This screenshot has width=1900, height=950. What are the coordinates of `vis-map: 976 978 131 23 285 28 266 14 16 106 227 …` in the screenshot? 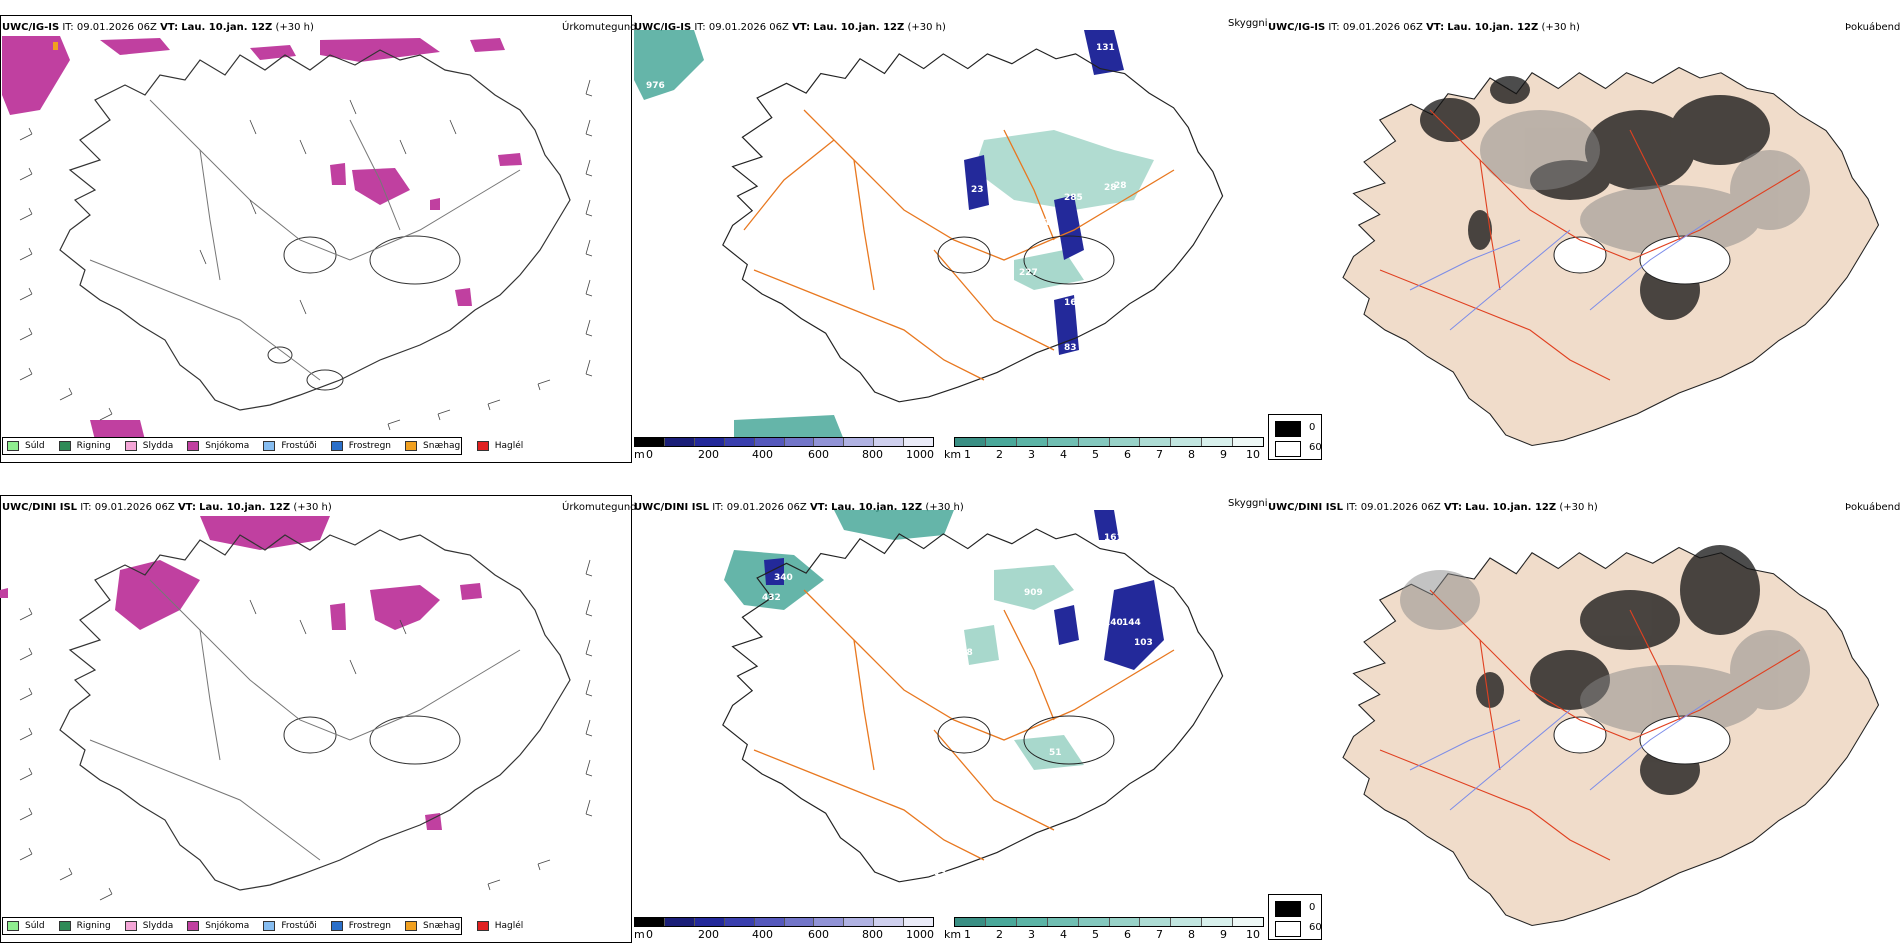 It's located at (929, 235).